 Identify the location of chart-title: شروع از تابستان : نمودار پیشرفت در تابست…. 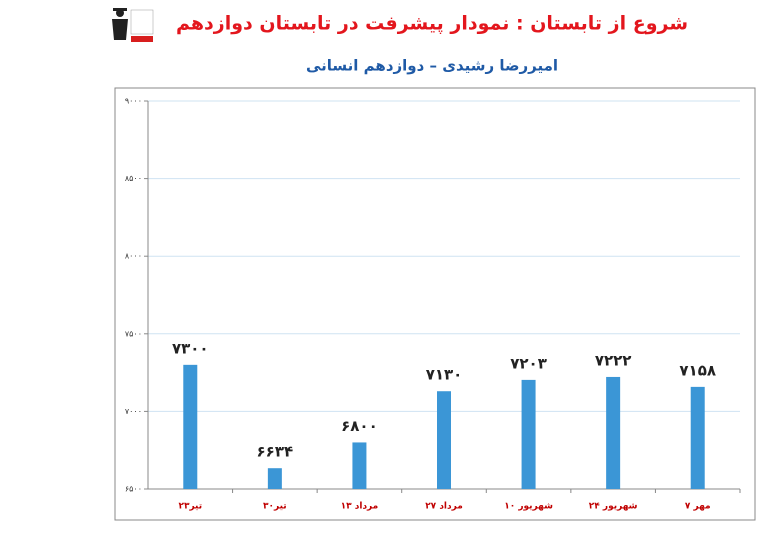
(432, 24).